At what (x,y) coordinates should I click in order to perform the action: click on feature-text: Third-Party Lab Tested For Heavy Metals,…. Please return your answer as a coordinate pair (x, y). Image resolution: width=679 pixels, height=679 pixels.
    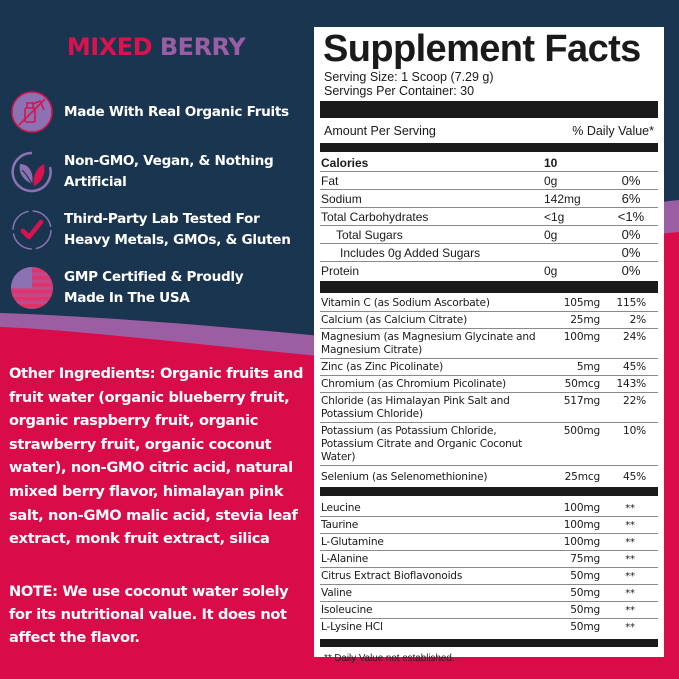
    Looking at the image, I should click on (177, 229).